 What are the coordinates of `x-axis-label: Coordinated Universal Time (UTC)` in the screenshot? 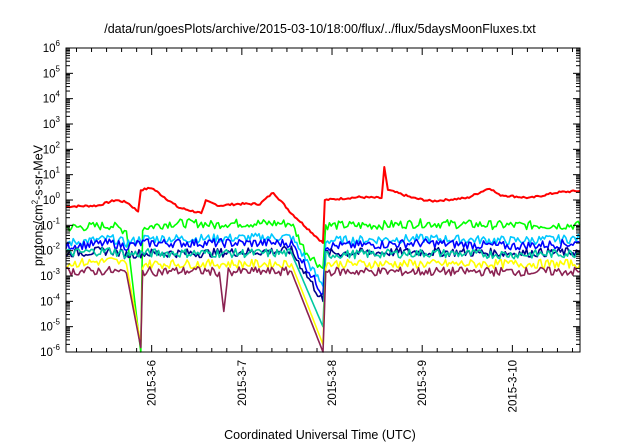 It's located at (320, 435).